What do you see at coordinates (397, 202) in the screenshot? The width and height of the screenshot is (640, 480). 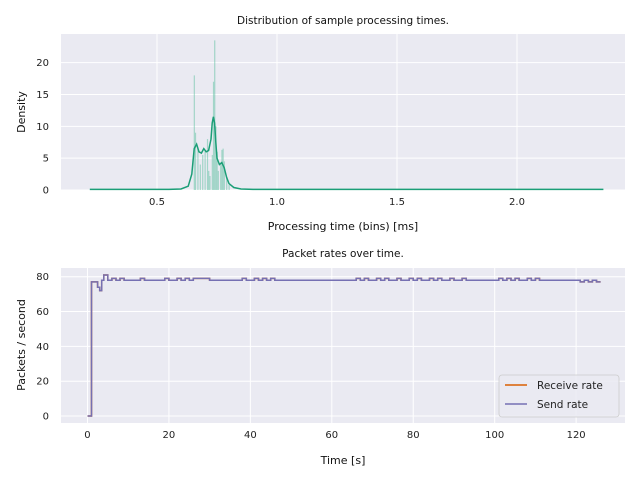 I see `x-tick-label: 1.5` at bounding box center [397, 202].